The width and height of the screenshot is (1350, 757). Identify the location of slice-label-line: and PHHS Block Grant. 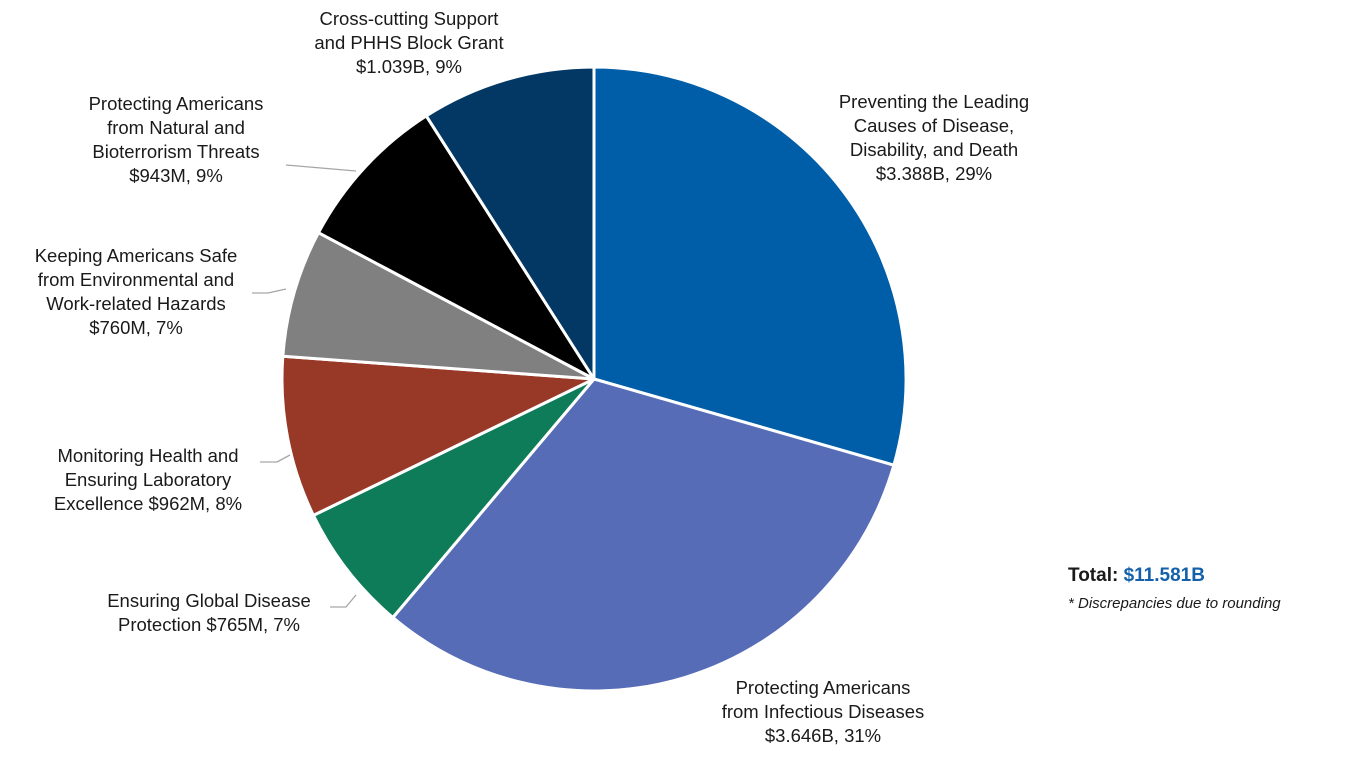
(408, 42).